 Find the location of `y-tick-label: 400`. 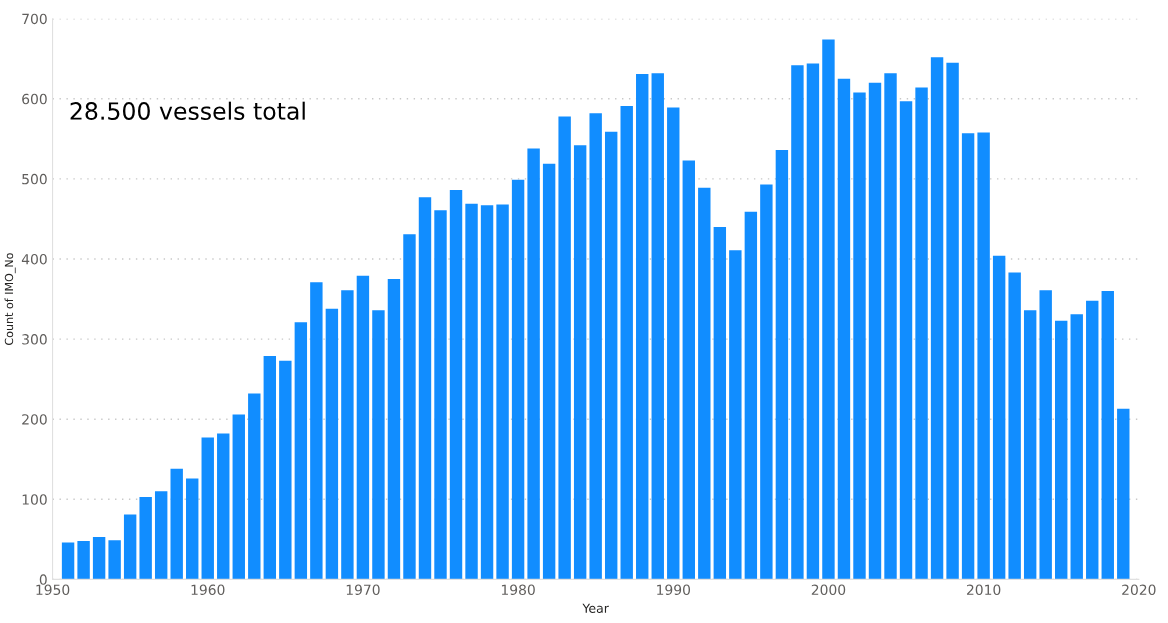

y-tick-label: 400 is located at coordinates (34, 259).